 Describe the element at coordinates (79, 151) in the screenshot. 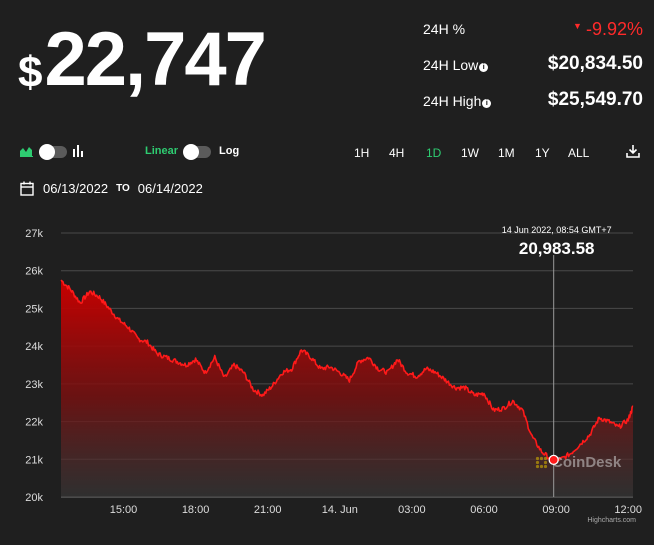

I see `bar-chart-icon` at that location.